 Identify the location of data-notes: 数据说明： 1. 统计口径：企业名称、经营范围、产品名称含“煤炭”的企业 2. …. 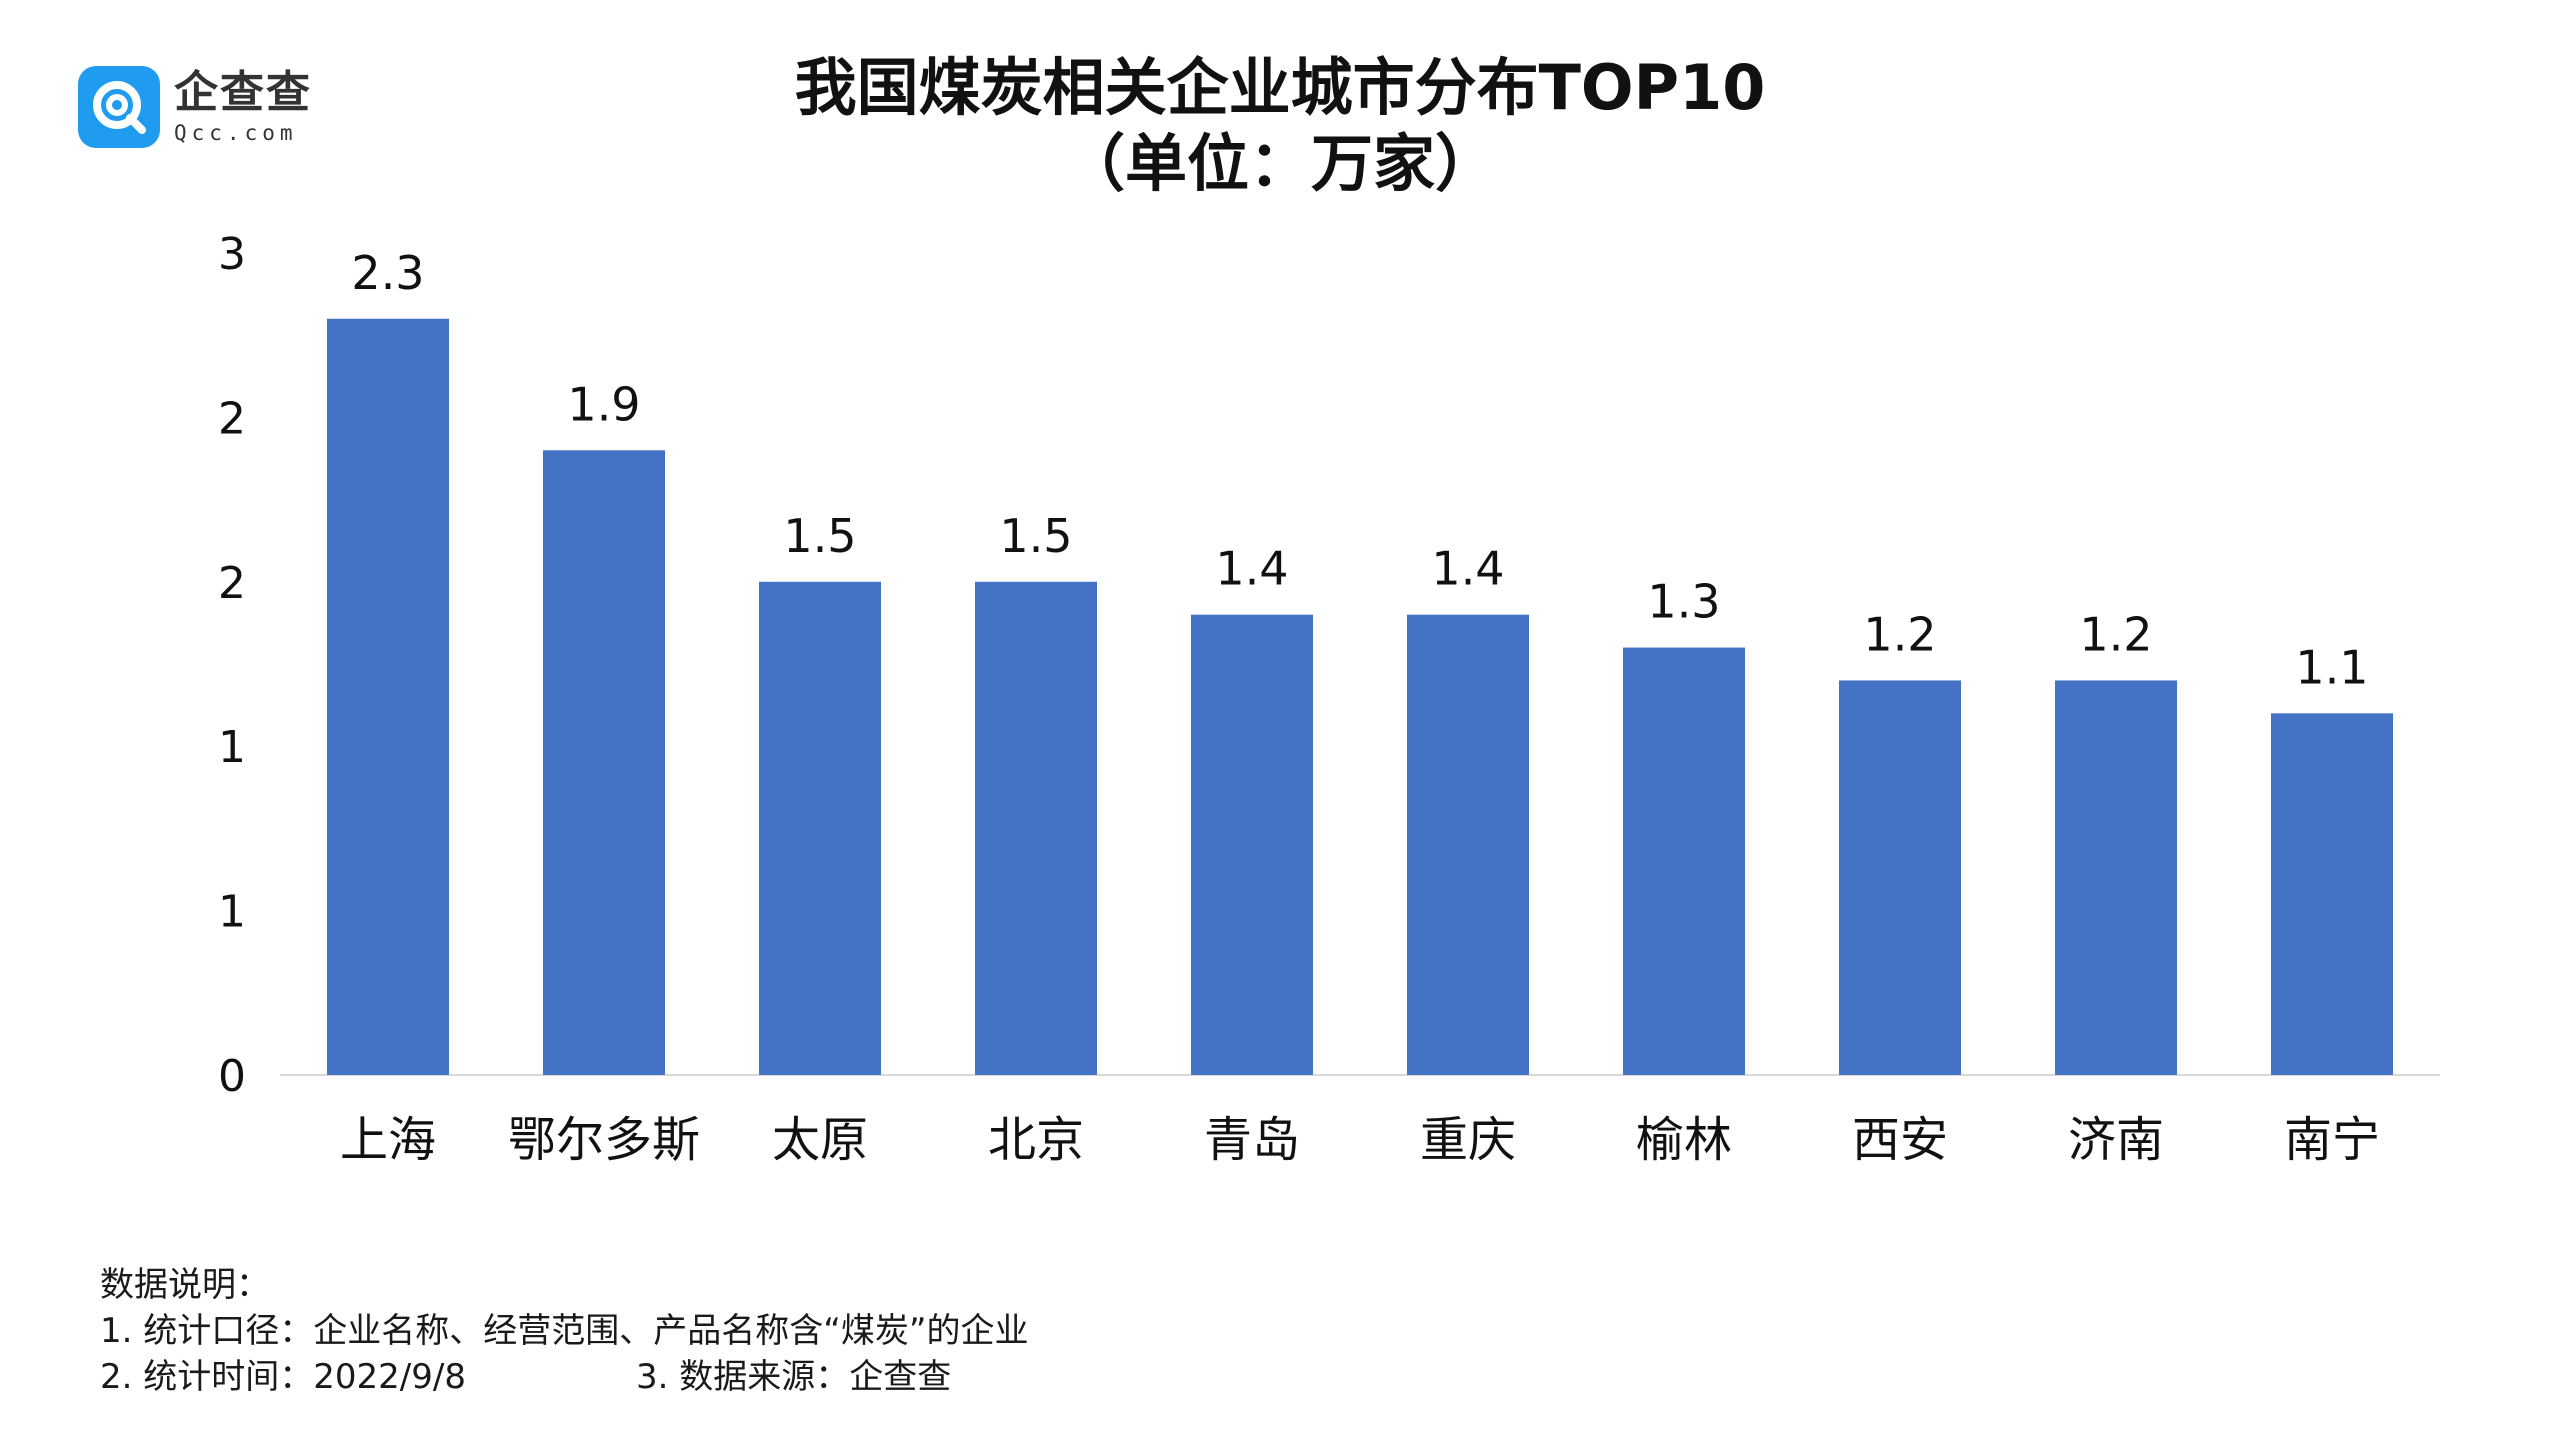
(564, 1331).